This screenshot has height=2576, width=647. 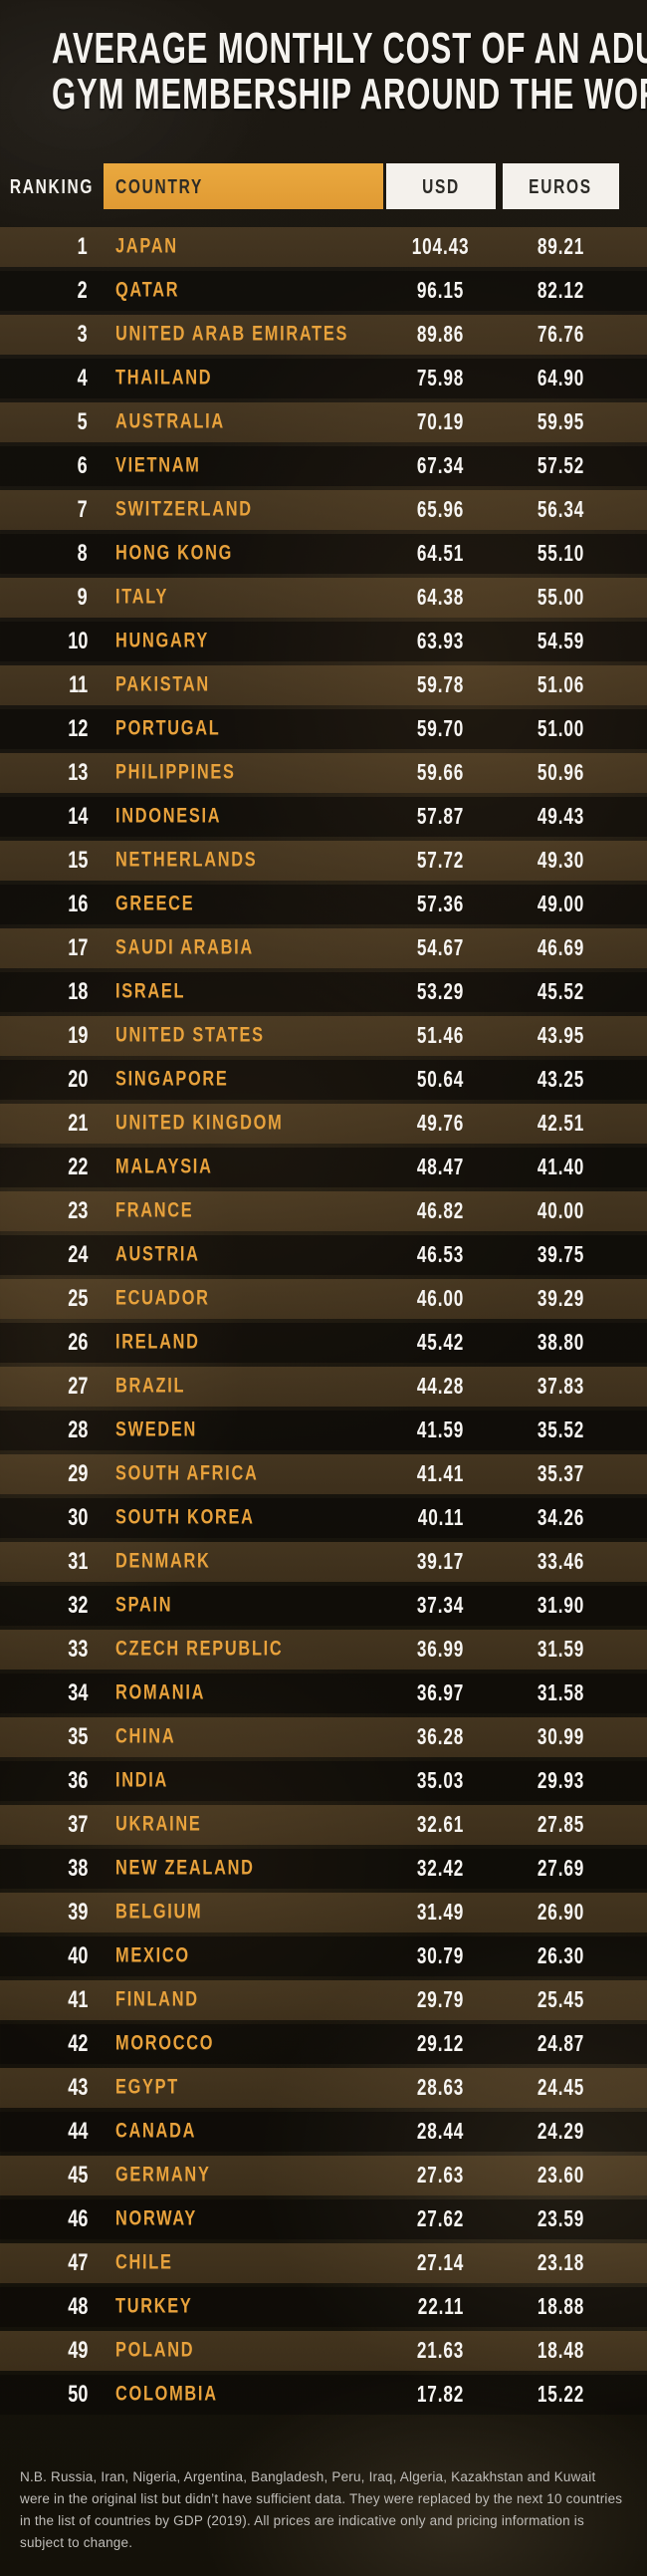 What do you see at coordinates (52, 1123) in the screenshot?
I see `cell-rank: 21` at bounding box center [52, 1123].